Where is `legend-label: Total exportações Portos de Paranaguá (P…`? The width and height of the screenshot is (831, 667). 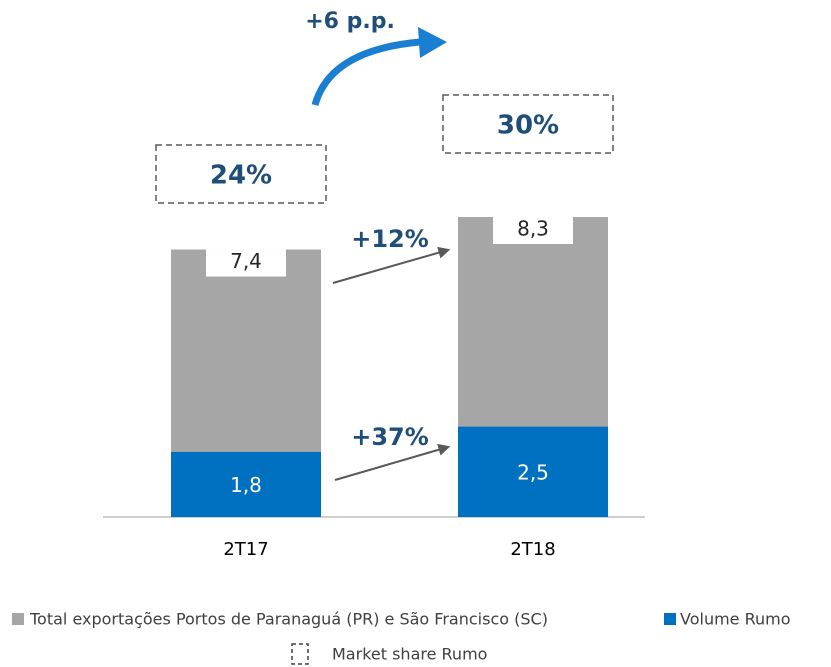 legend-label: Total exportações Portos de Paranaguá (P… is located at coordinates (288, 619).